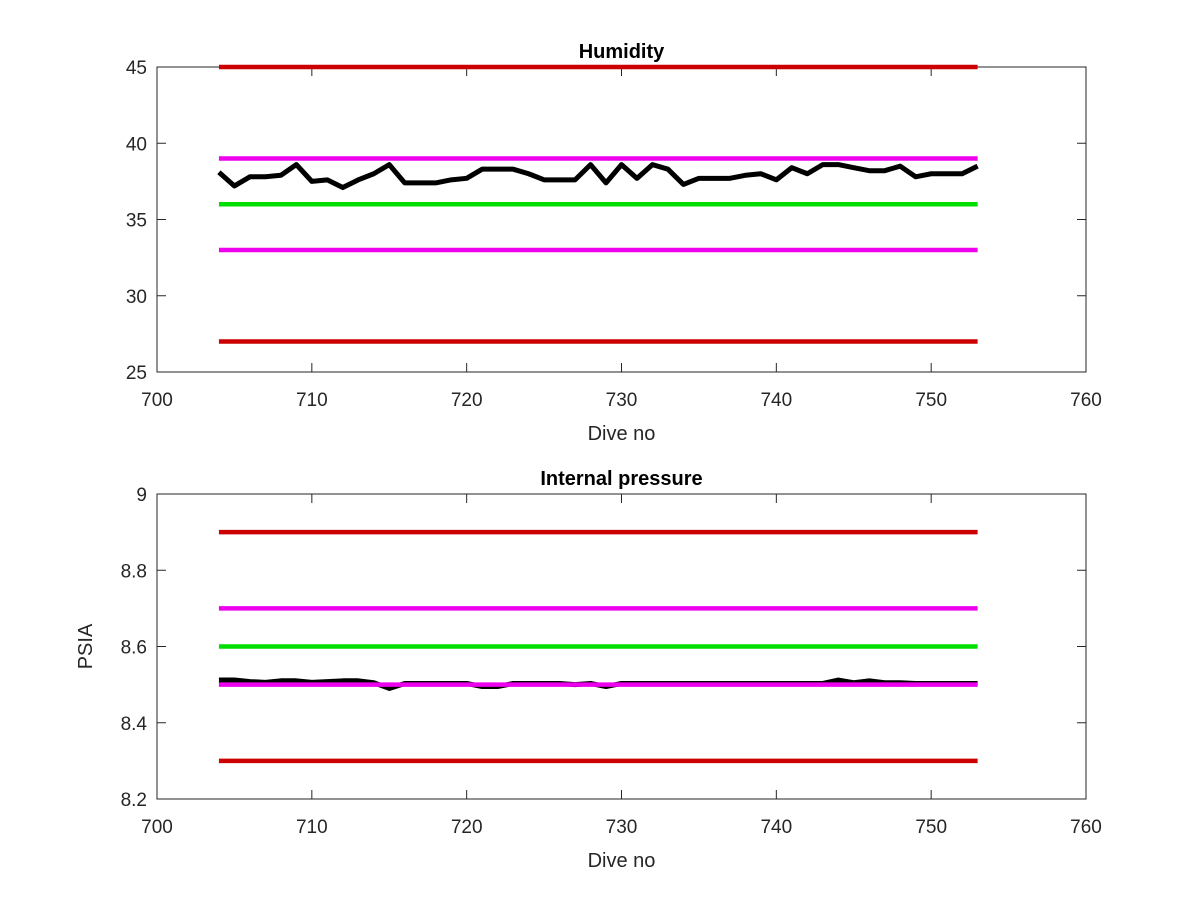  What do you see at coordinates (136, 373) in the screenshot?
I see `y-tick-label: 25` at bounding box center [136, 373].